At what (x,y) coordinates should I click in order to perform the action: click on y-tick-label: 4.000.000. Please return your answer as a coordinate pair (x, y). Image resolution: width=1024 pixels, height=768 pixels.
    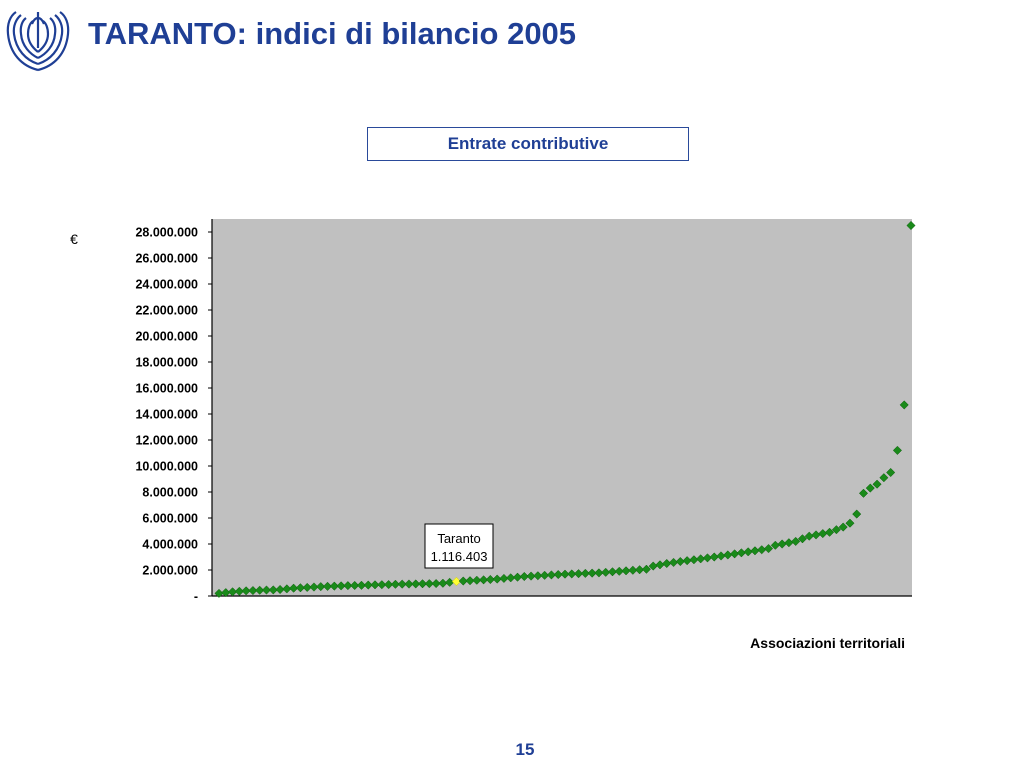
    Looking at the image, I should click on (170, 545).